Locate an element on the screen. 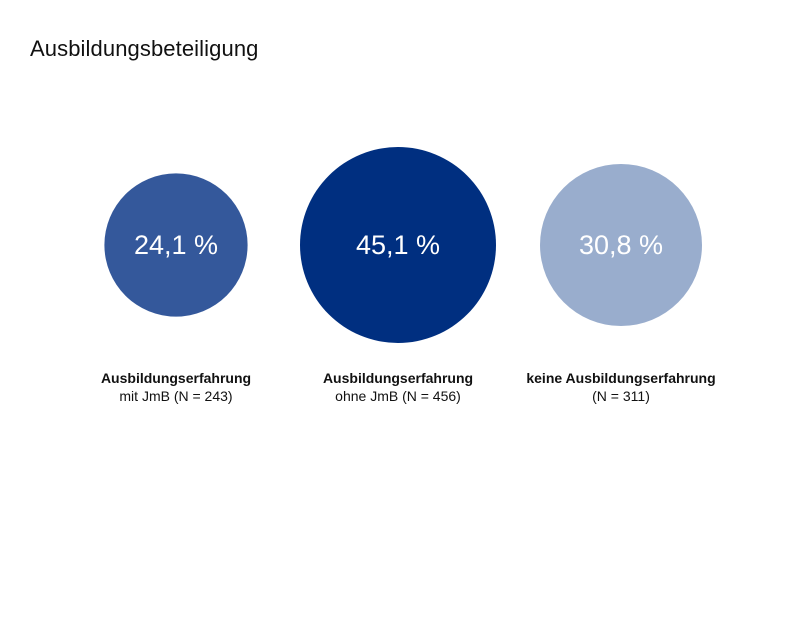 The image size is (810, 621). category-label-2-line1: Ausbildungserfahrung is located at coordinates (398, 378).